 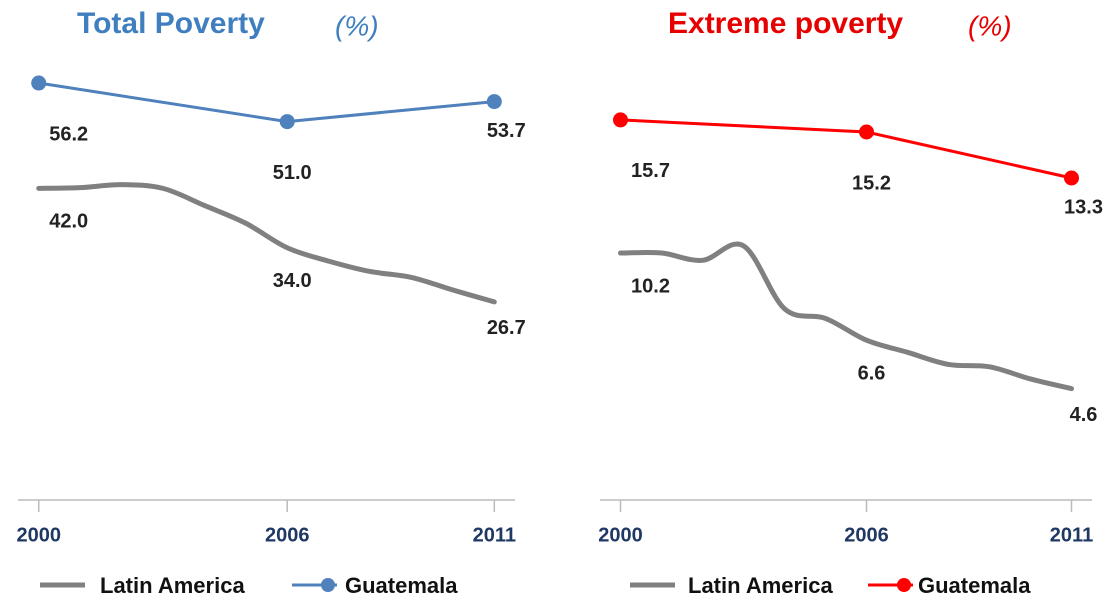 I want to click on value-label: 13.3, so click(x=1083, y=207).